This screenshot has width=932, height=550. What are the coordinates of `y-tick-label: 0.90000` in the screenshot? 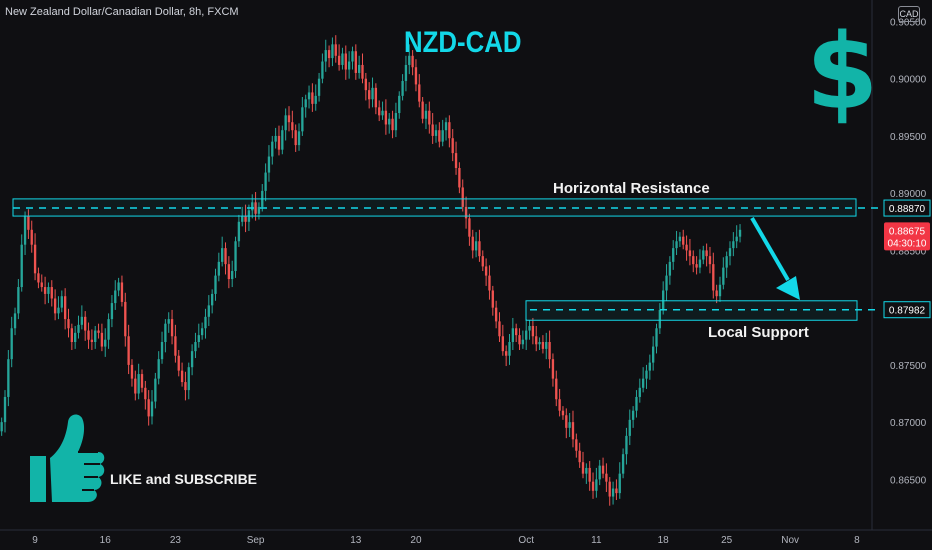 It's located at (908, 80).